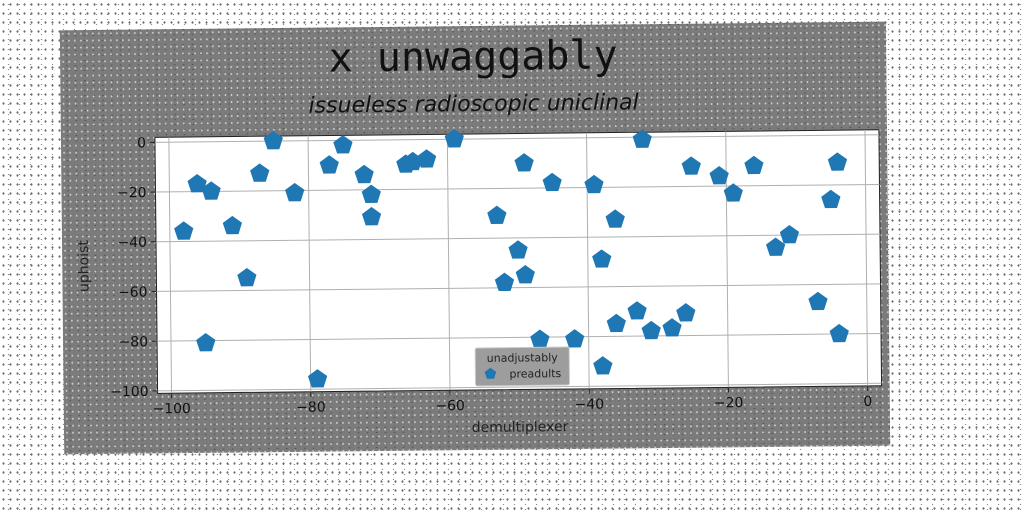  I want to click on x-tick-label: 0, so click(867, 402).